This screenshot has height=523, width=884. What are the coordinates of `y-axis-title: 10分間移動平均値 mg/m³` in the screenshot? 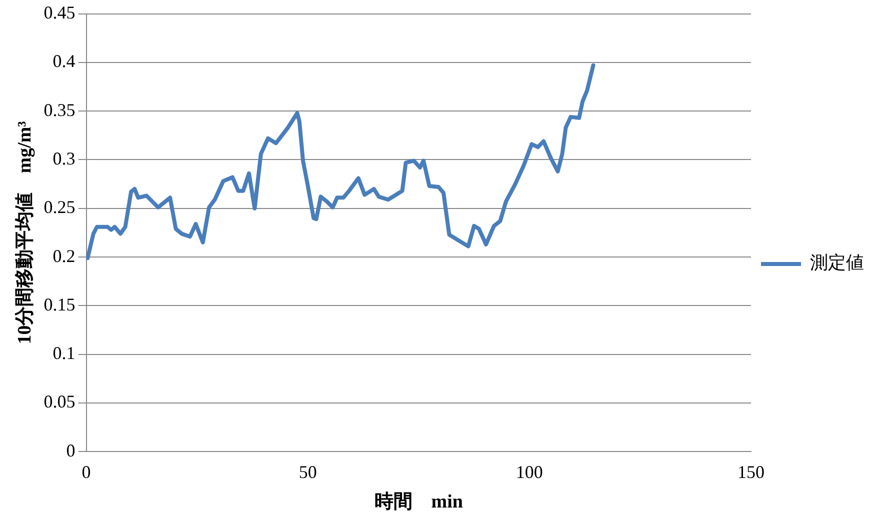 It's located at (25, 232).